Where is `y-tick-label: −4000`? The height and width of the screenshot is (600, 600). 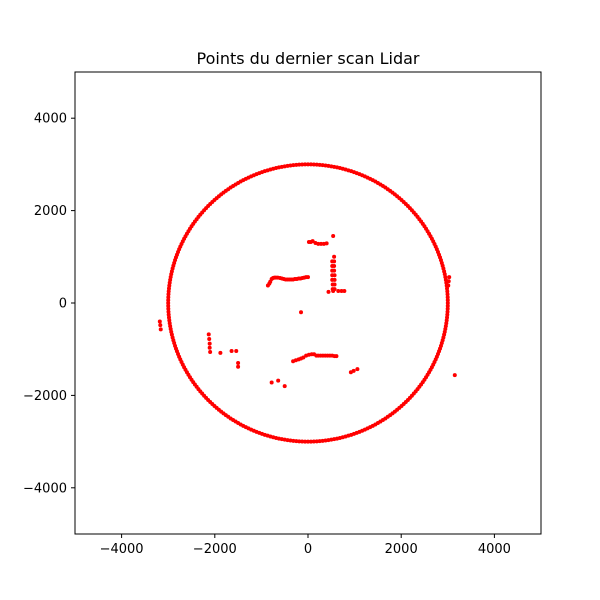 y-tick-label: −4000 is located at coordinates (45, 488).